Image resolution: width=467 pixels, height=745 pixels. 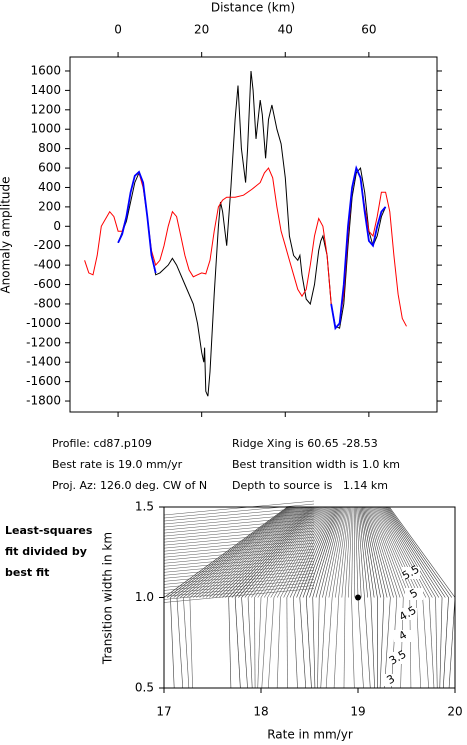 I want to click on y-tick-label: -1800, so click(x=43, y=401).